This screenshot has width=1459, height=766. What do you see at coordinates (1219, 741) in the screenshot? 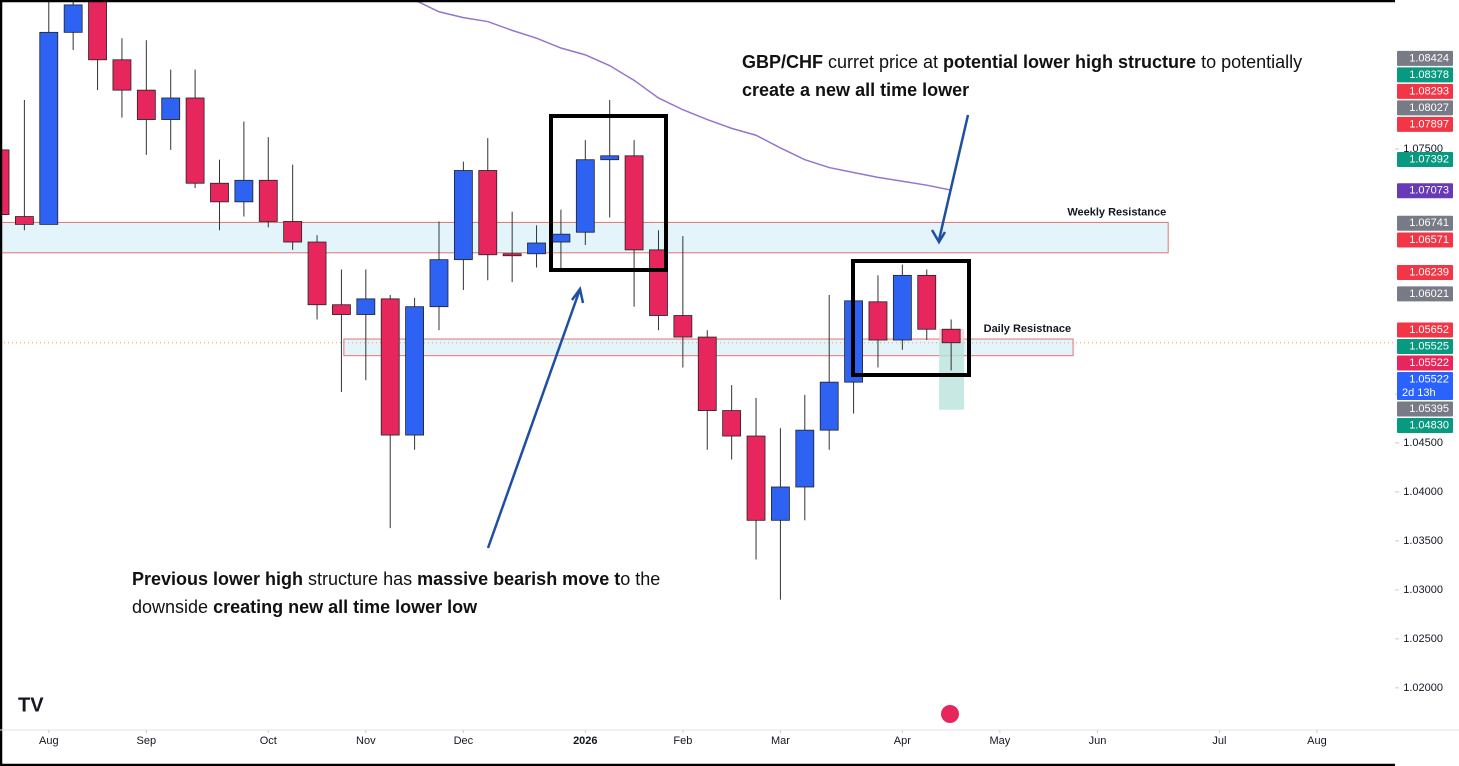
I see `x-tick-label: Jul` at bounding box center [1219, 741].